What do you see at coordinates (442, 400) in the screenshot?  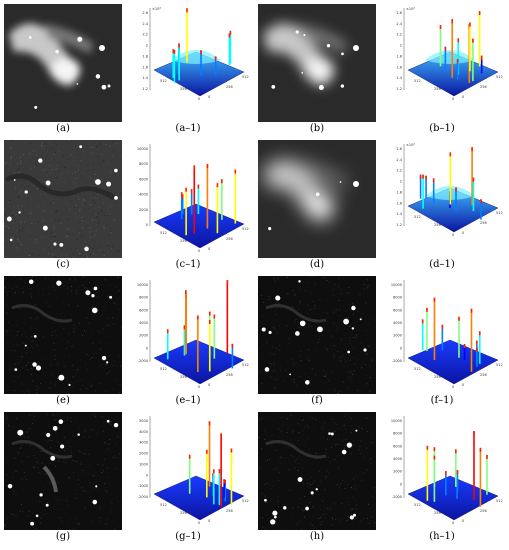 I see `caption-plot: (f–1)` at bounding box center [442, 400].